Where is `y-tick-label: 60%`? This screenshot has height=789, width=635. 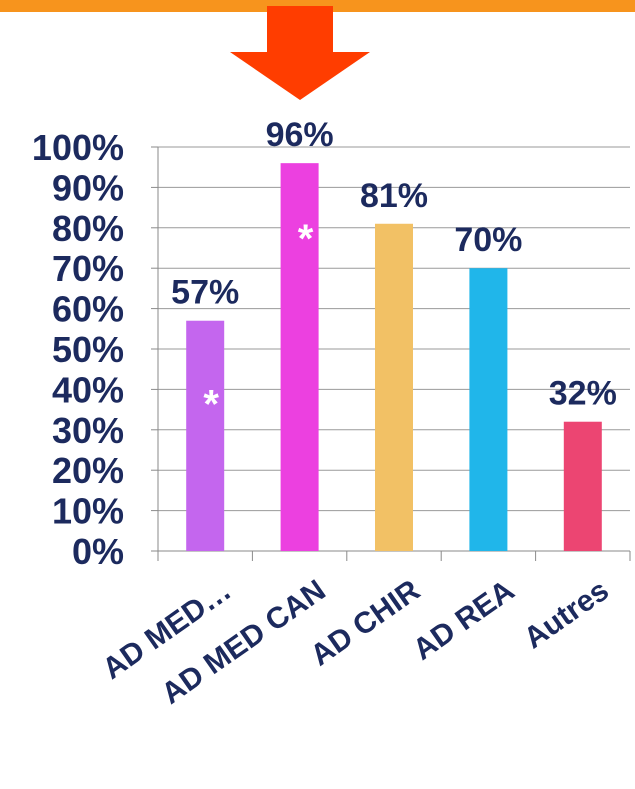 y-tick-label: 60% is located at coordinates (88, 309).